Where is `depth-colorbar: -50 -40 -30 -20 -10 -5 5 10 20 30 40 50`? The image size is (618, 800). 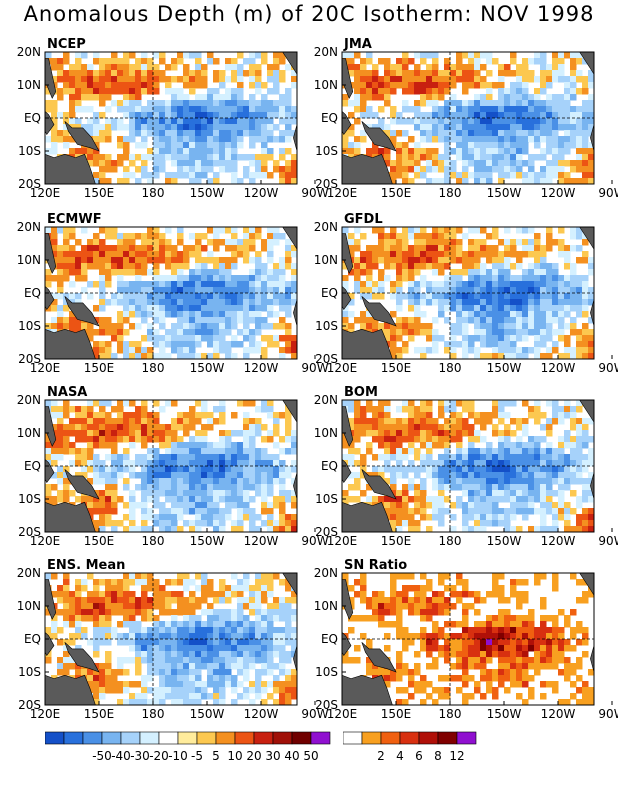 depth-colorbar: -50 -40 -30 -20 -10 -5 5 10 20 30 40 50 is located at coordinates (194, 749).